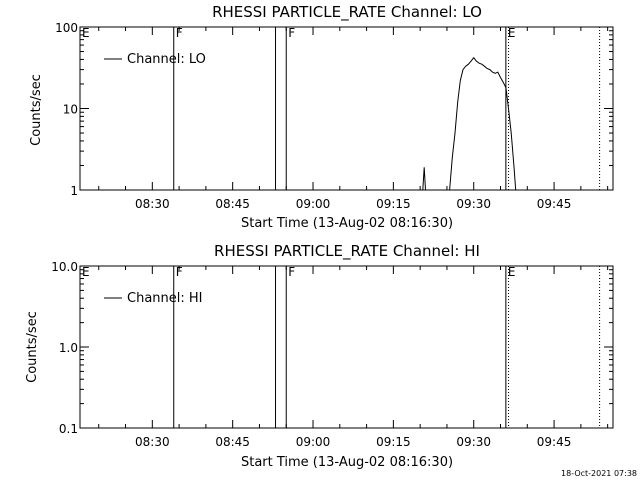 Image resolution: width=640 pixels, height=480 pixels. I want to click on series-line, so click(469, 123).